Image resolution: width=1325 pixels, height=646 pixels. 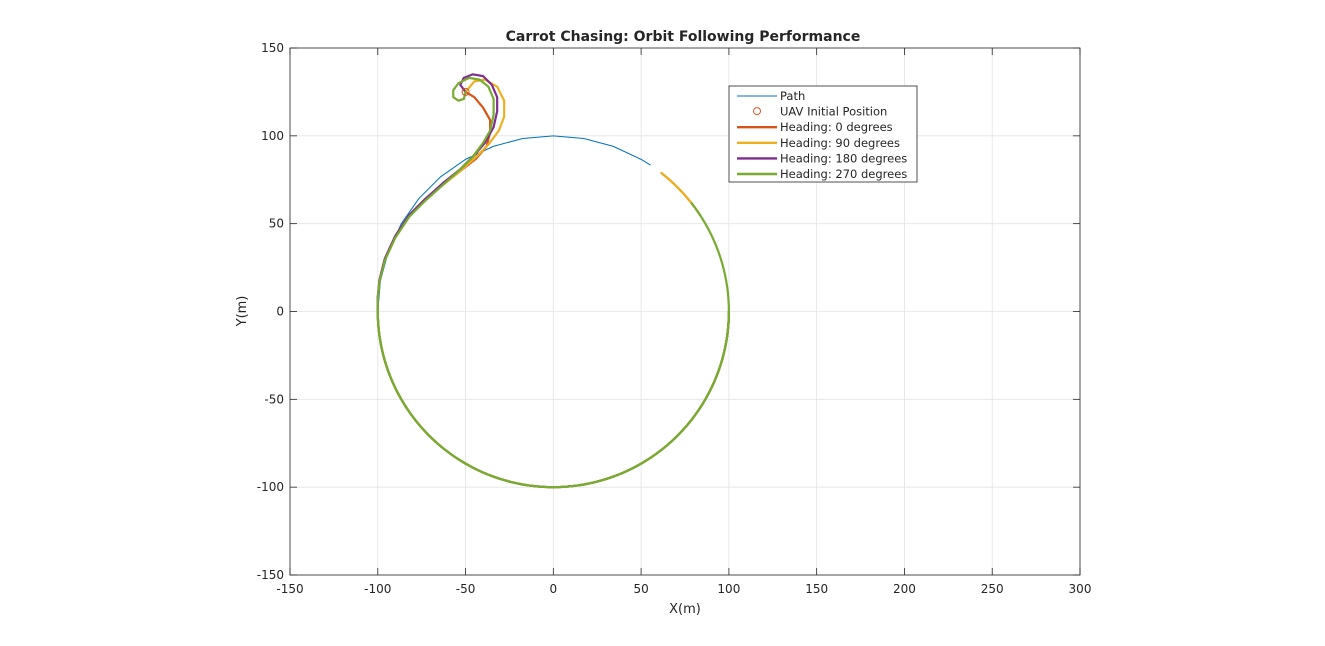 I want to click on uav-initial-position-marker, so click(x=465, y=91).